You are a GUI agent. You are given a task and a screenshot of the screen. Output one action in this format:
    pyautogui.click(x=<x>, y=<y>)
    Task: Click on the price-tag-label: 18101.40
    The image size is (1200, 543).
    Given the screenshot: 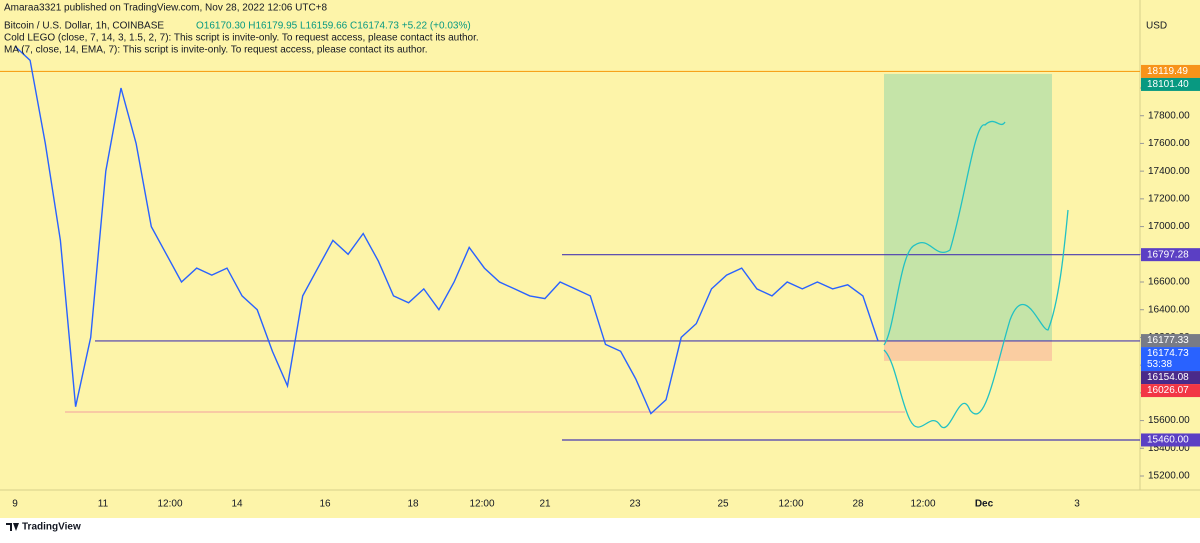 What is the action you would take?
    pyautogui.click(x=1168, y=84)
    